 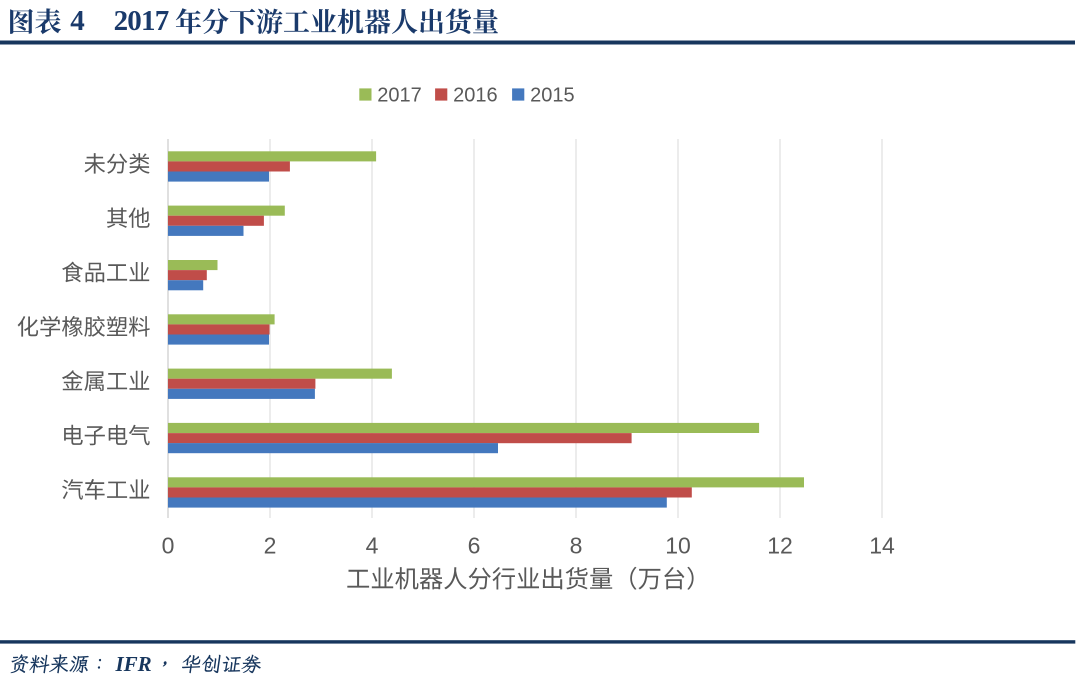 I want to click on svg-text: IFR, so click(x=133, y=664).